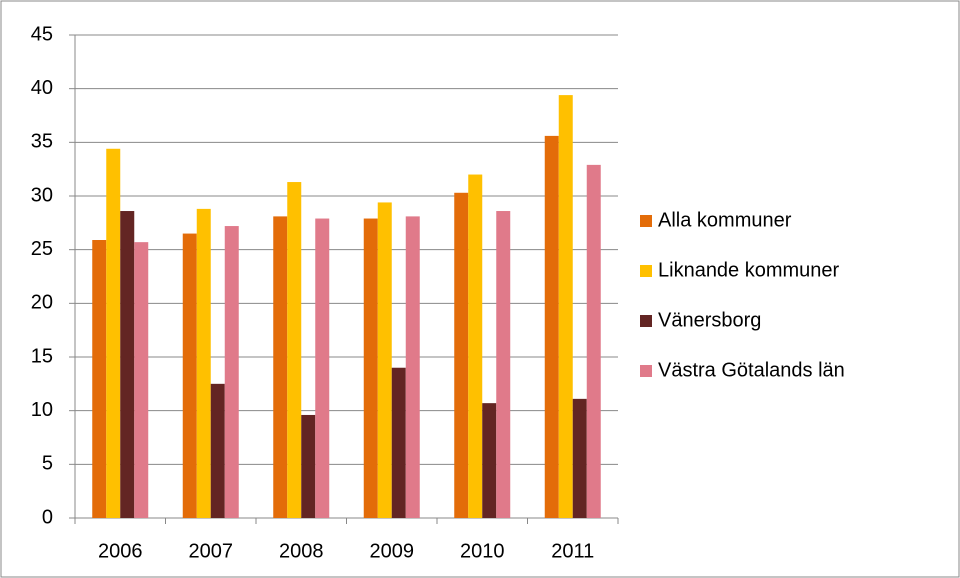 The height and width of the screenshot is (578, 960). What do you see at coordinates (572, 551) in the screenshot?
I see `x-tick-label: 2011` at bounding box center [572, 551].